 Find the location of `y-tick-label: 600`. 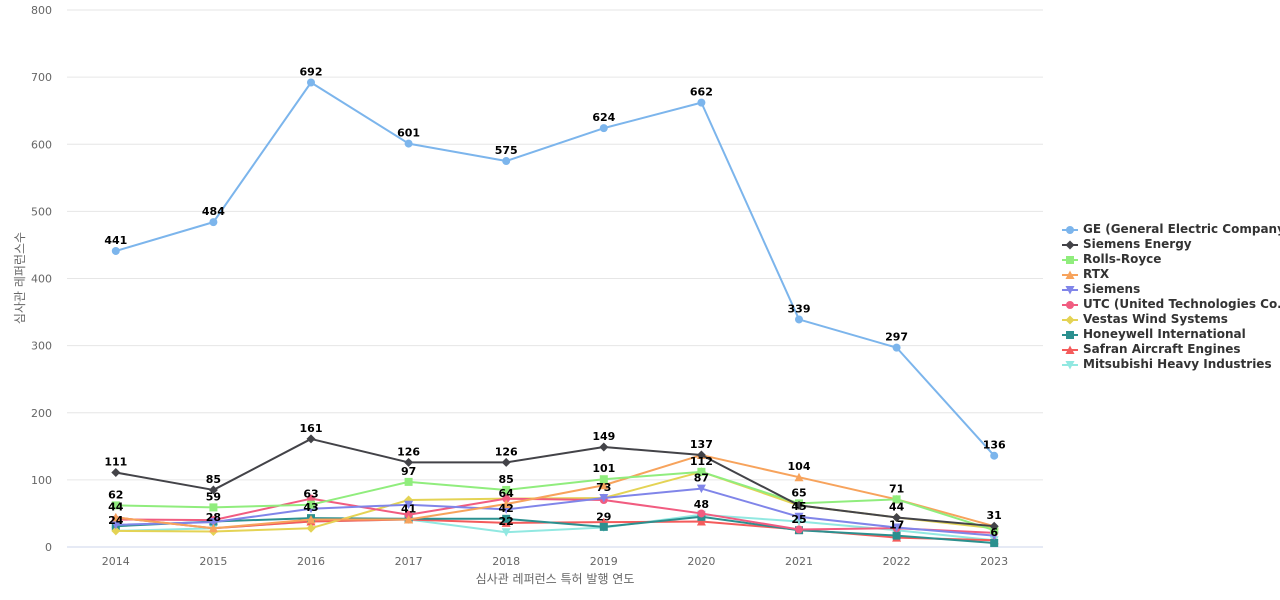

y-tick-label: 600 is located at coordinates (41, 144).